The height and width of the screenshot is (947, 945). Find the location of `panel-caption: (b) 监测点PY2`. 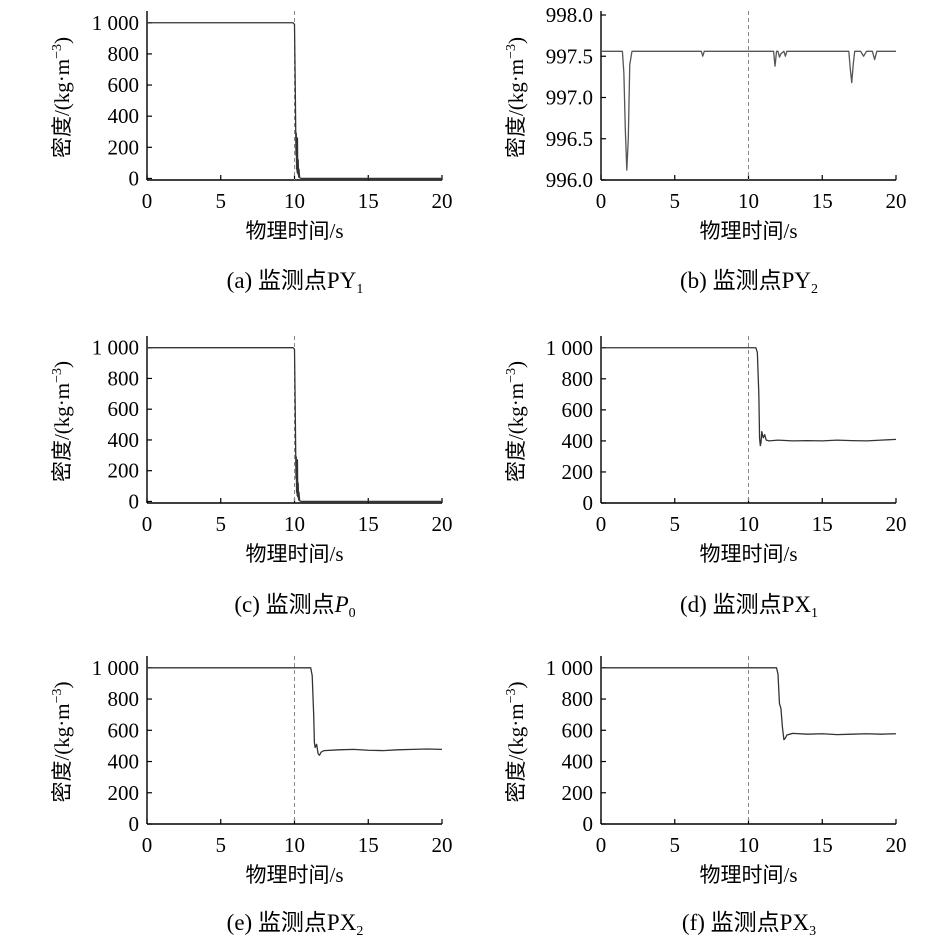

panel-caption: (b) 监测点PY2 is located at coordinates (749, 282).